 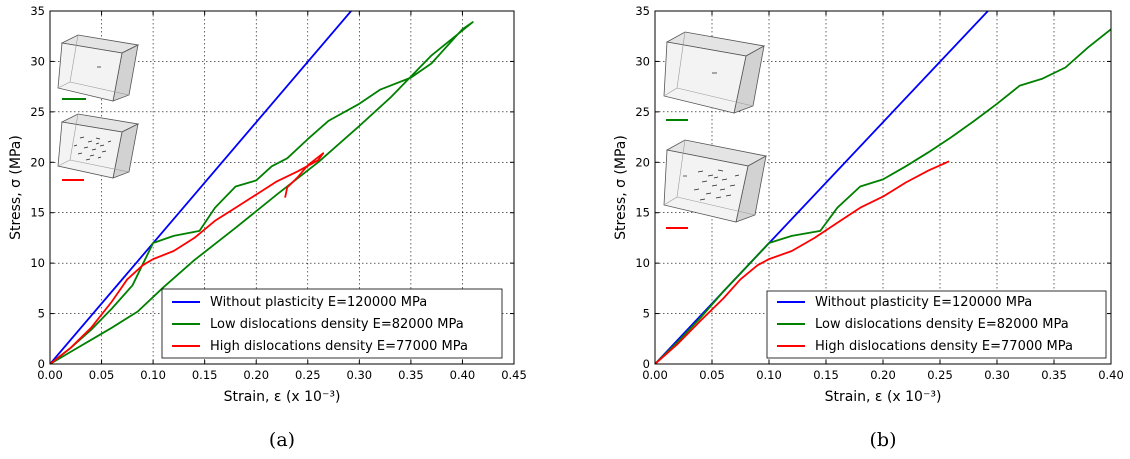 What do you see at coordinates (642, 263) in the screenshot?
I see `y-tick-label-b: 10` at bounding box center [642, 263].